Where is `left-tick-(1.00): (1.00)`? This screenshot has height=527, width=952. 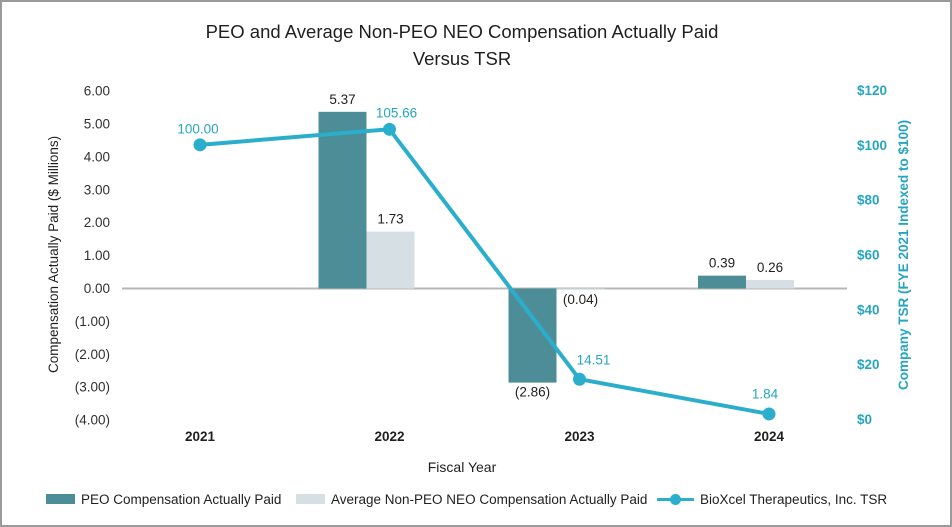 left-tick-(1.00): (1.00) is located at coordinates (92, 321).